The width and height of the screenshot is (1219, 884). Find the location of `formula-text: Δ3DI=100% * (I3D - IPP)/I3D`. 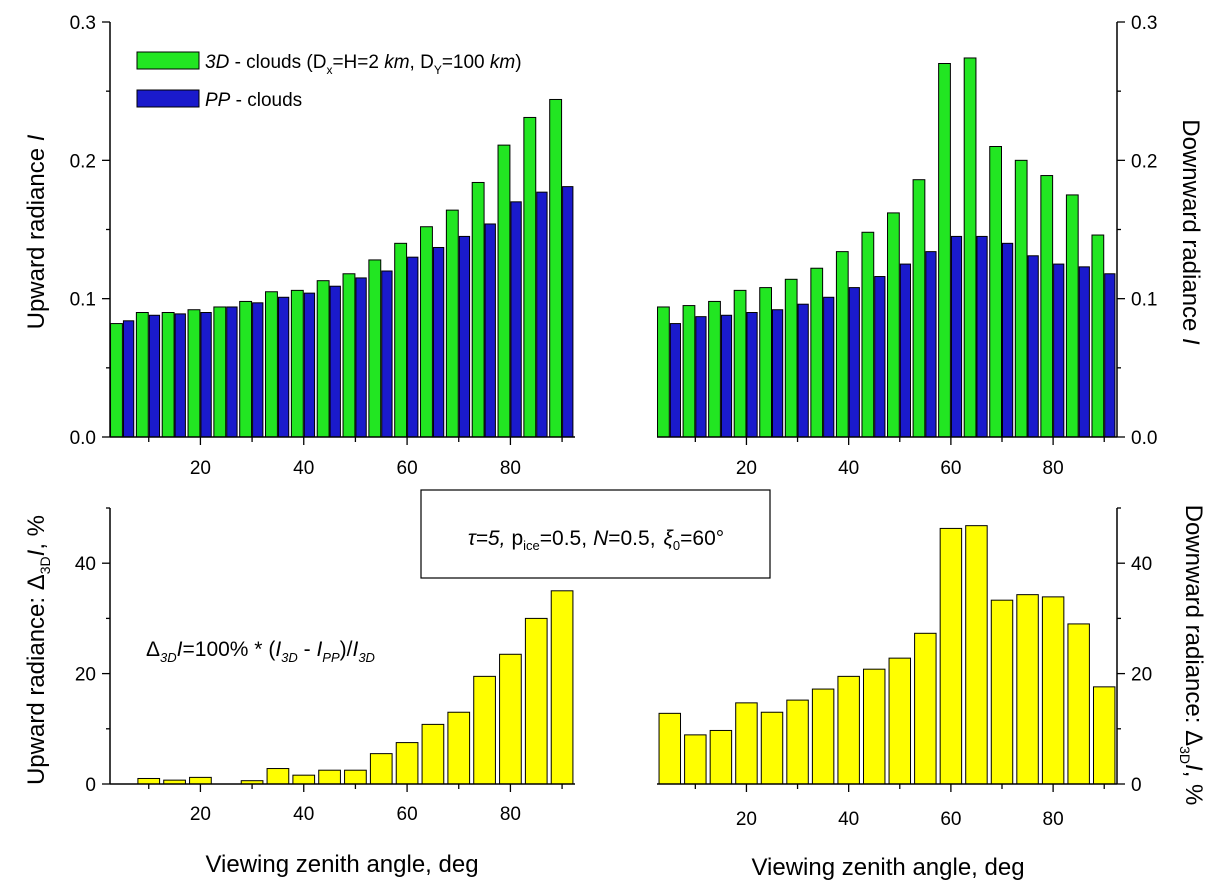

formula-text: Δ3DI=100% * (I3D - IPP)/I3D is located at coordinates (260, 651).